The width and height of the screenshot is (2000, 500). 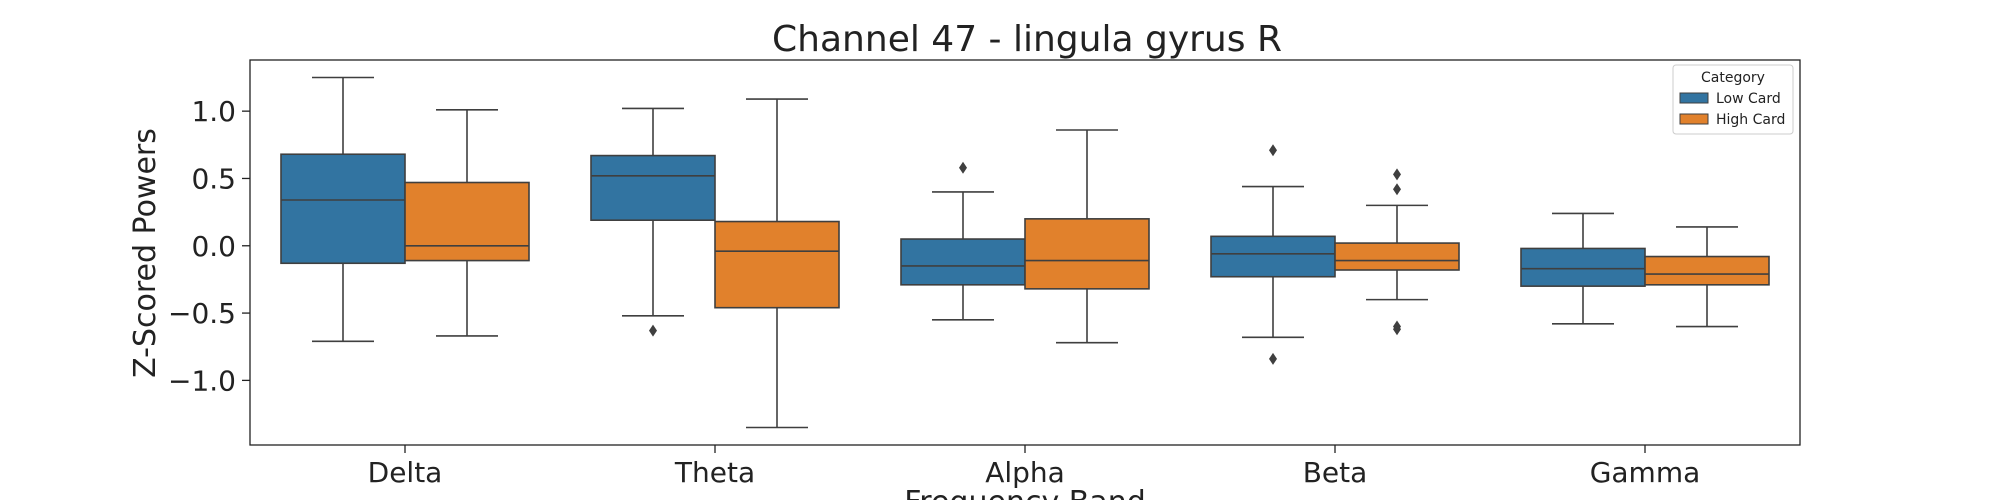 What do you see at coordinates (1335, 472) in the screenshot?
I see `x-tick-label: Beta` at bounding box center [1335, 472].